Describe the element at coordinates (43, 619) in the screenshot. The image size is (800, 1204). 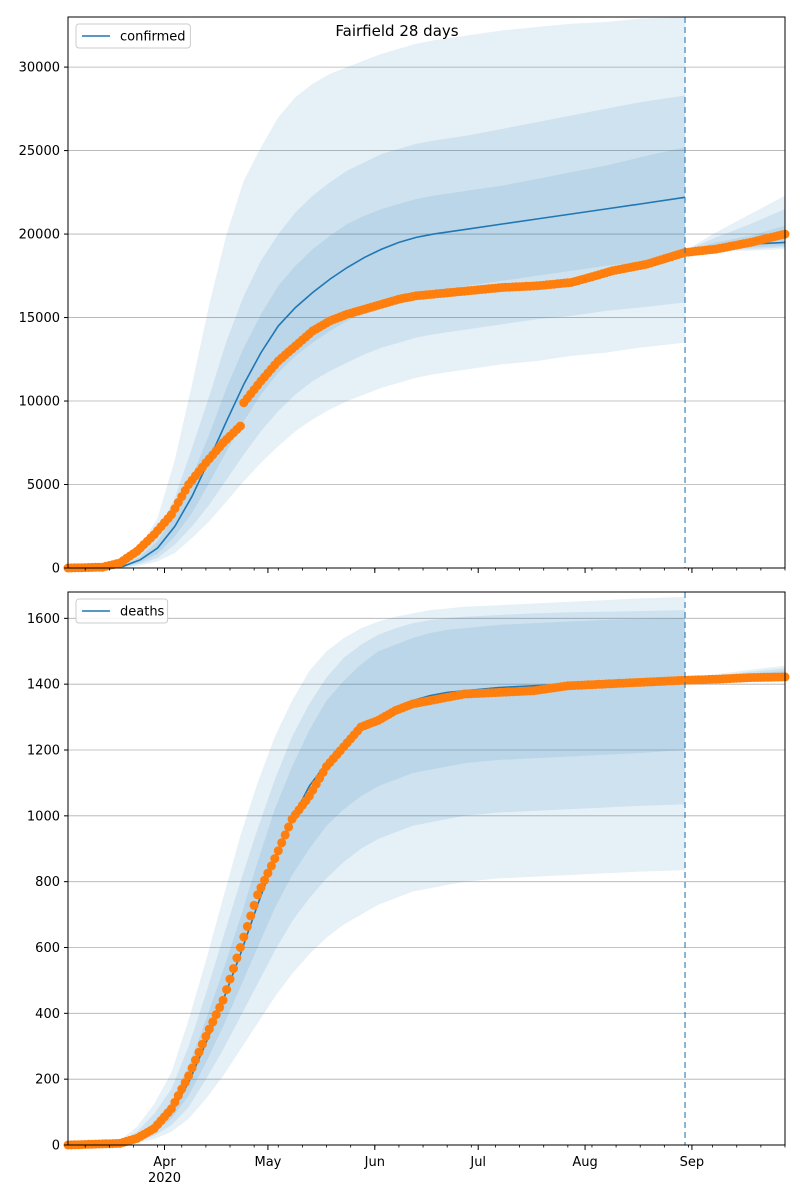
I see `y-tick-label: 1600` at that location.